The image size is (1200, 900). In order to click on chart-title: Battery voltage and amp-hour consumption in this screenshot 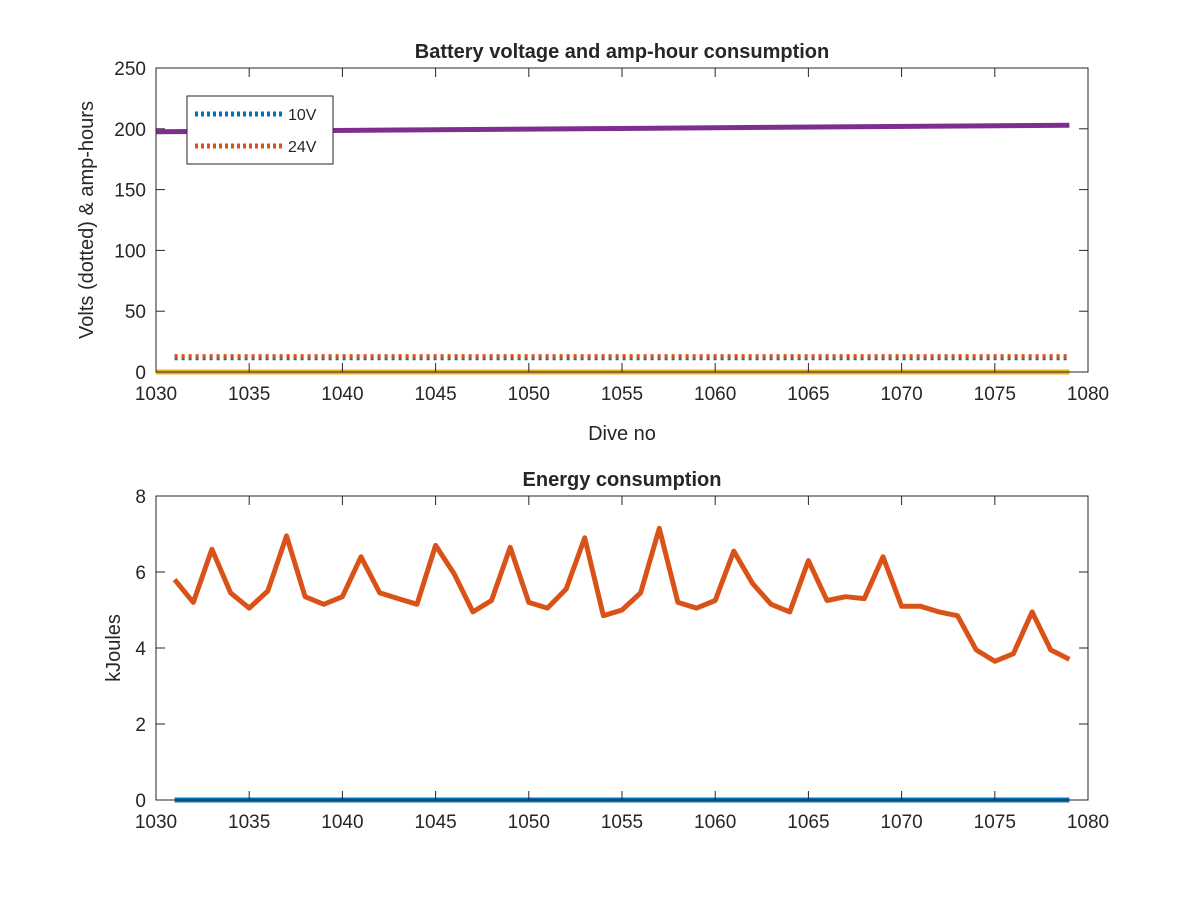, I will do `click(622, 52)`.